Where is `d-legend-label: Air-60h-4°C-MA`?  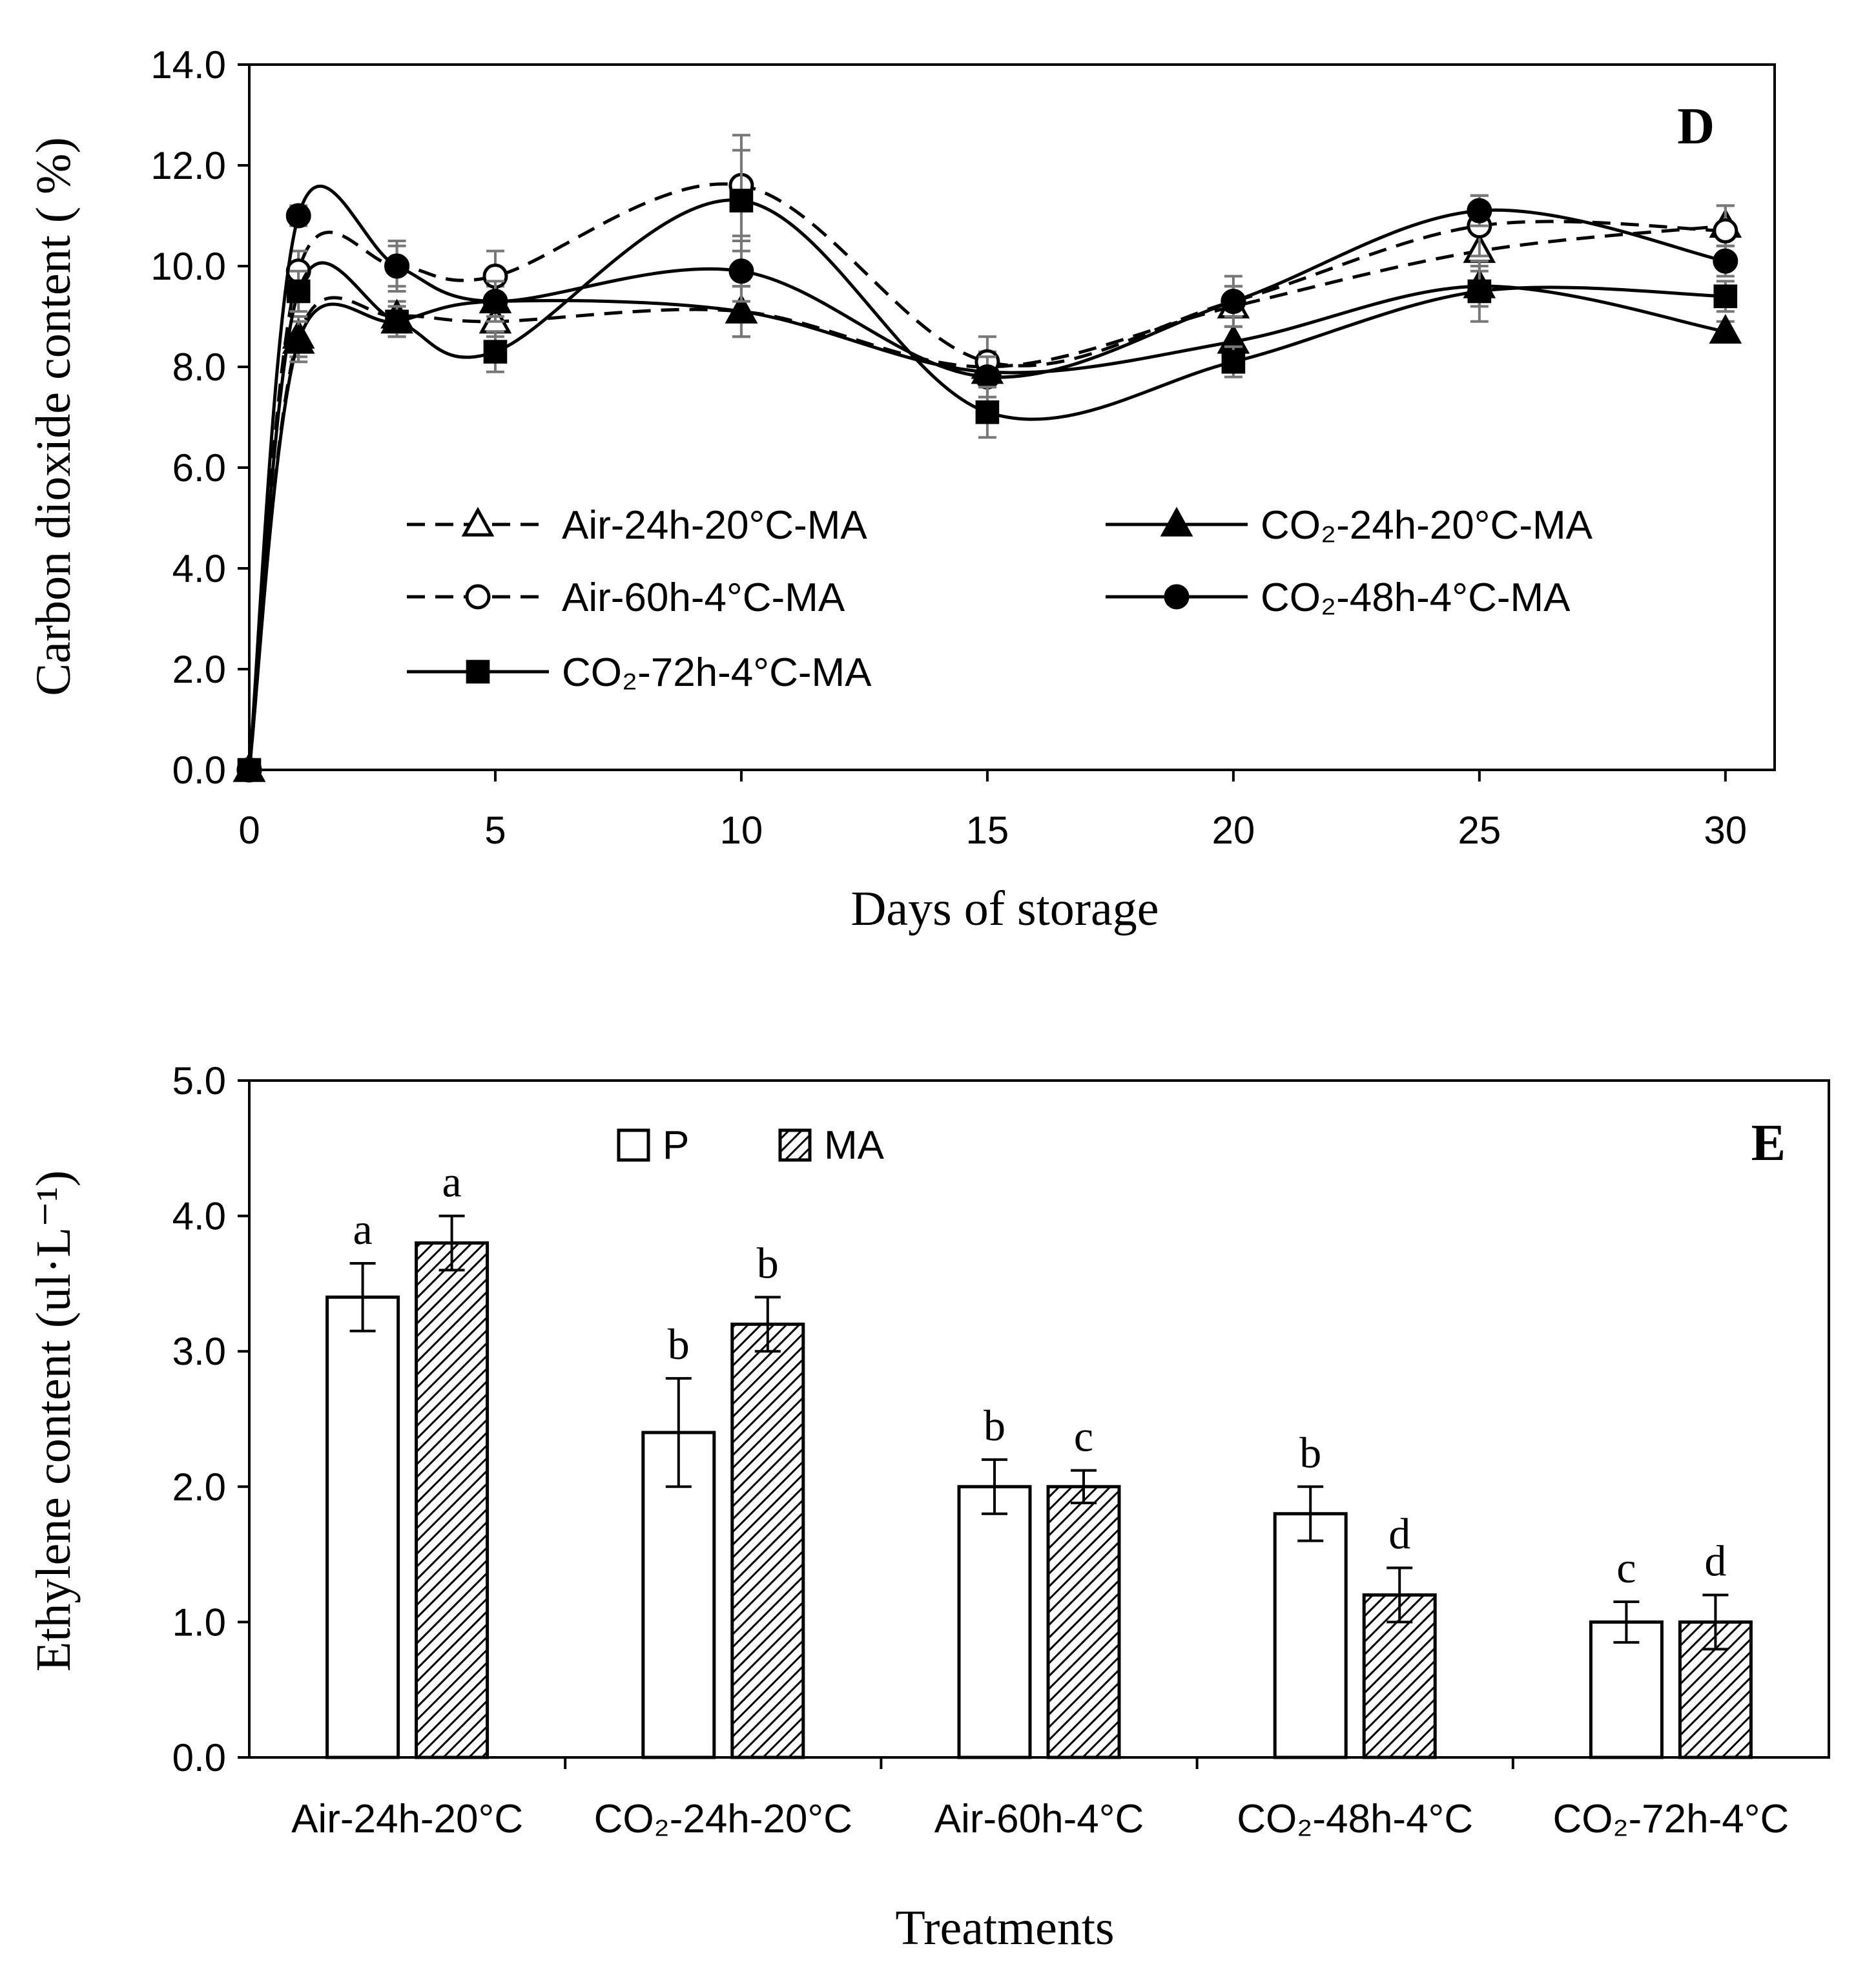
d-legend-label: Air-60h-4°C-MA is located at coordinates (703, 597).